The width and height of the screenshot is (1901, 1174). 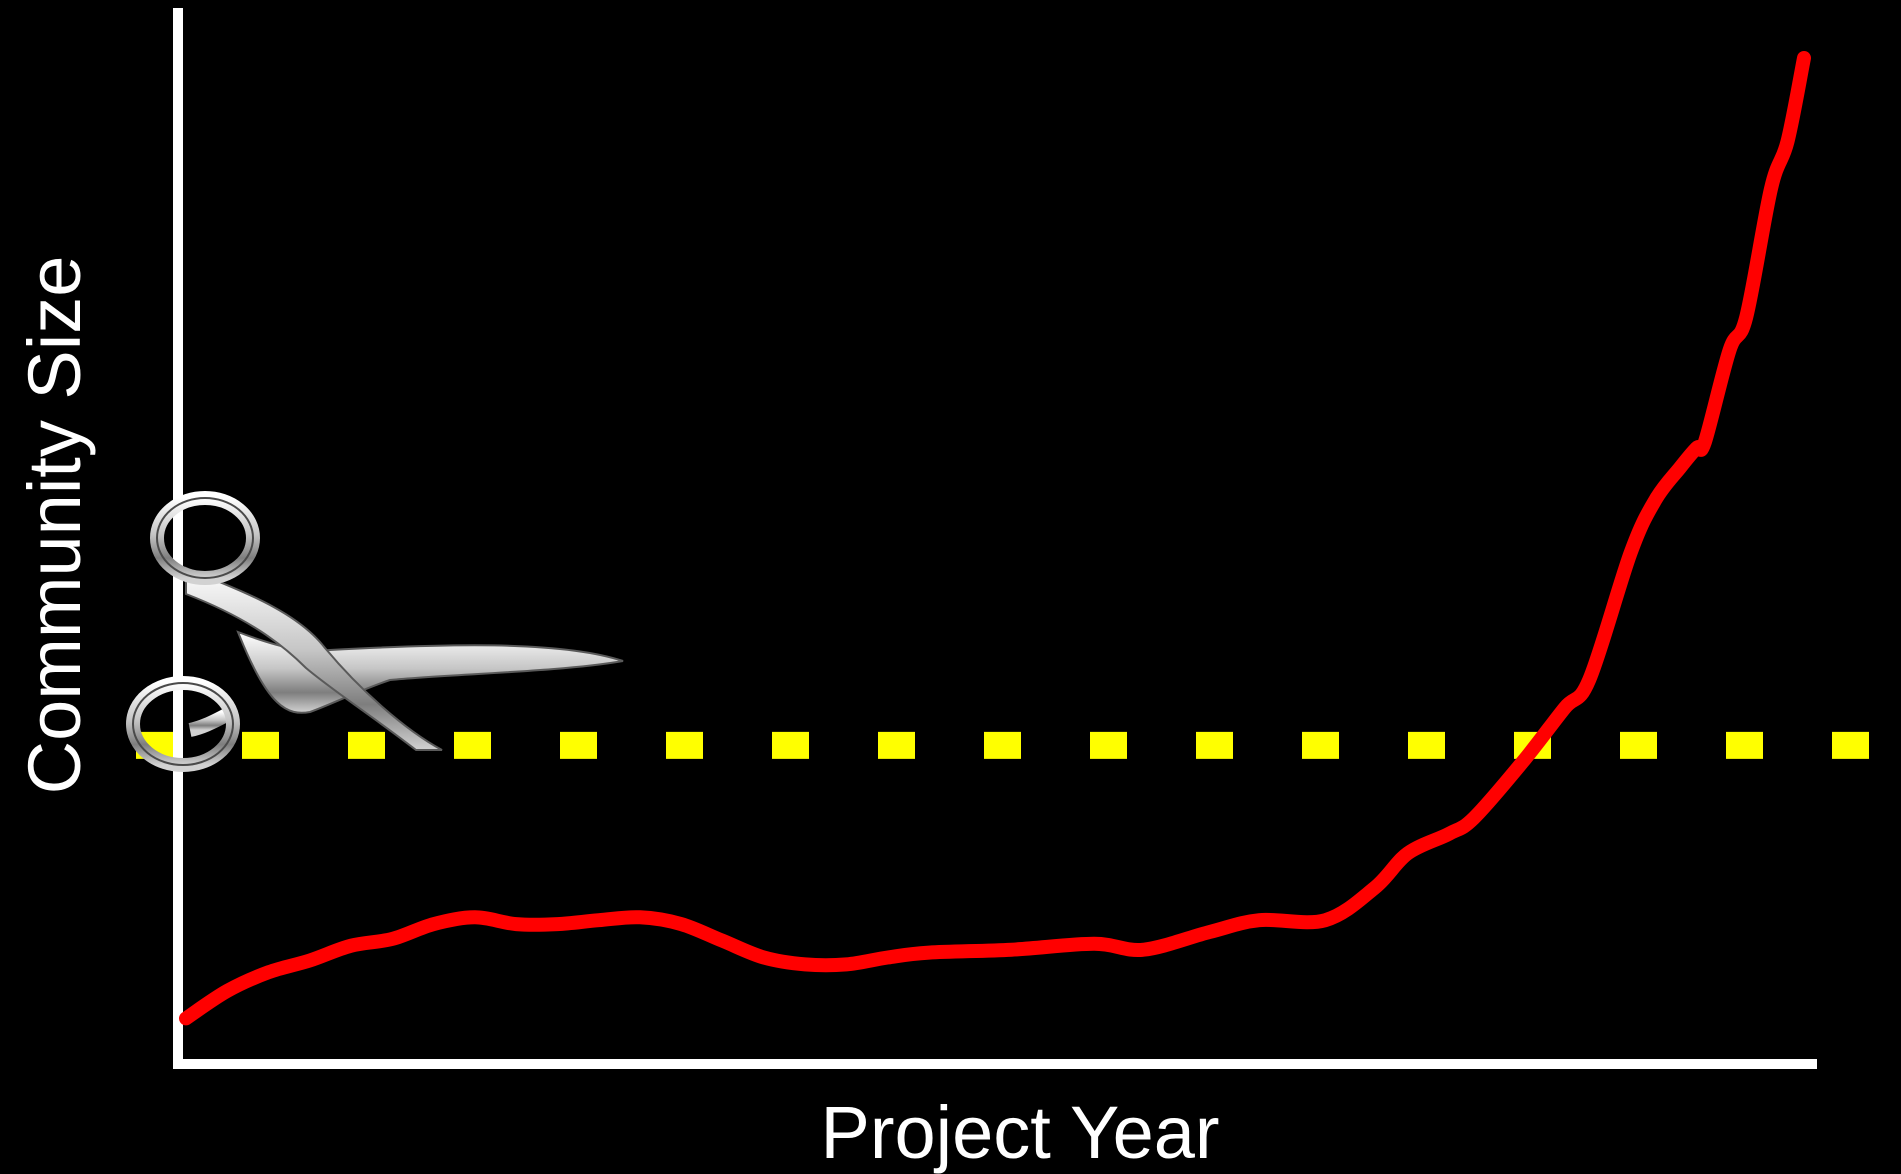 What do you see at coordinates (375, 631) in the screenshot?
I see `scissors-icon` at bounding box center [375, 631].